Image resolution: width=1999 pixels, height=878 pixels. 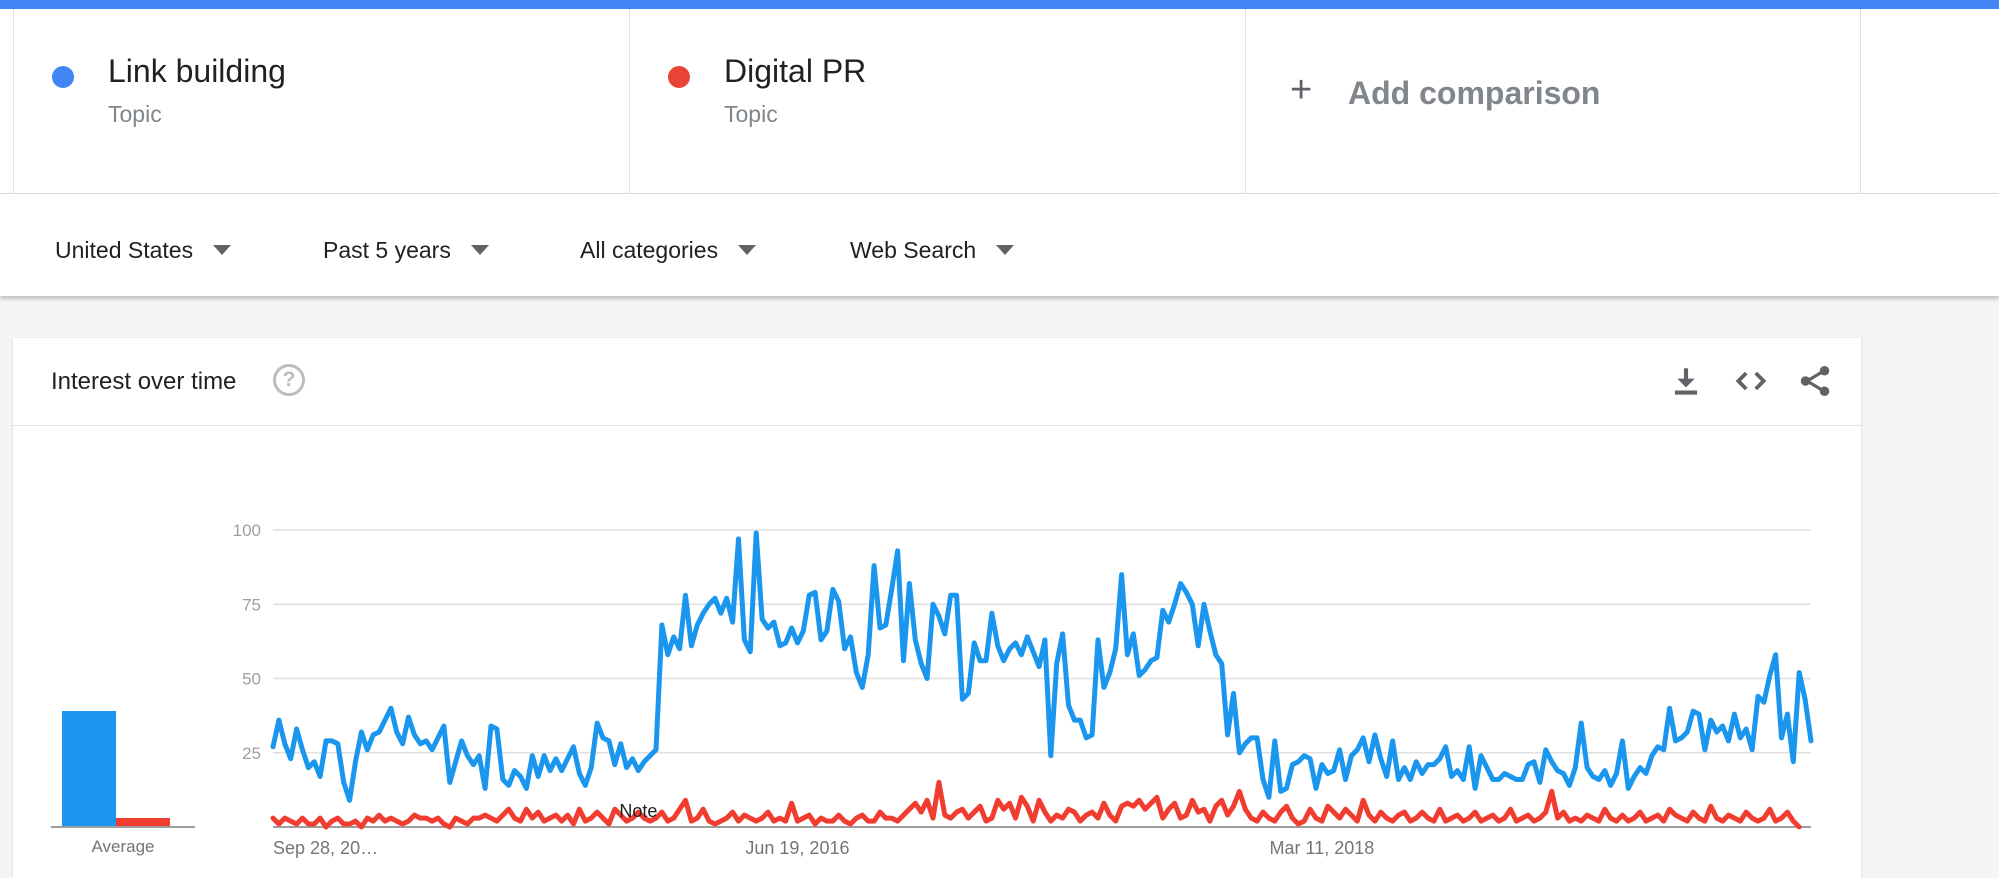 I want to click on card-title: Interest over time, so click(x=144, y=381).